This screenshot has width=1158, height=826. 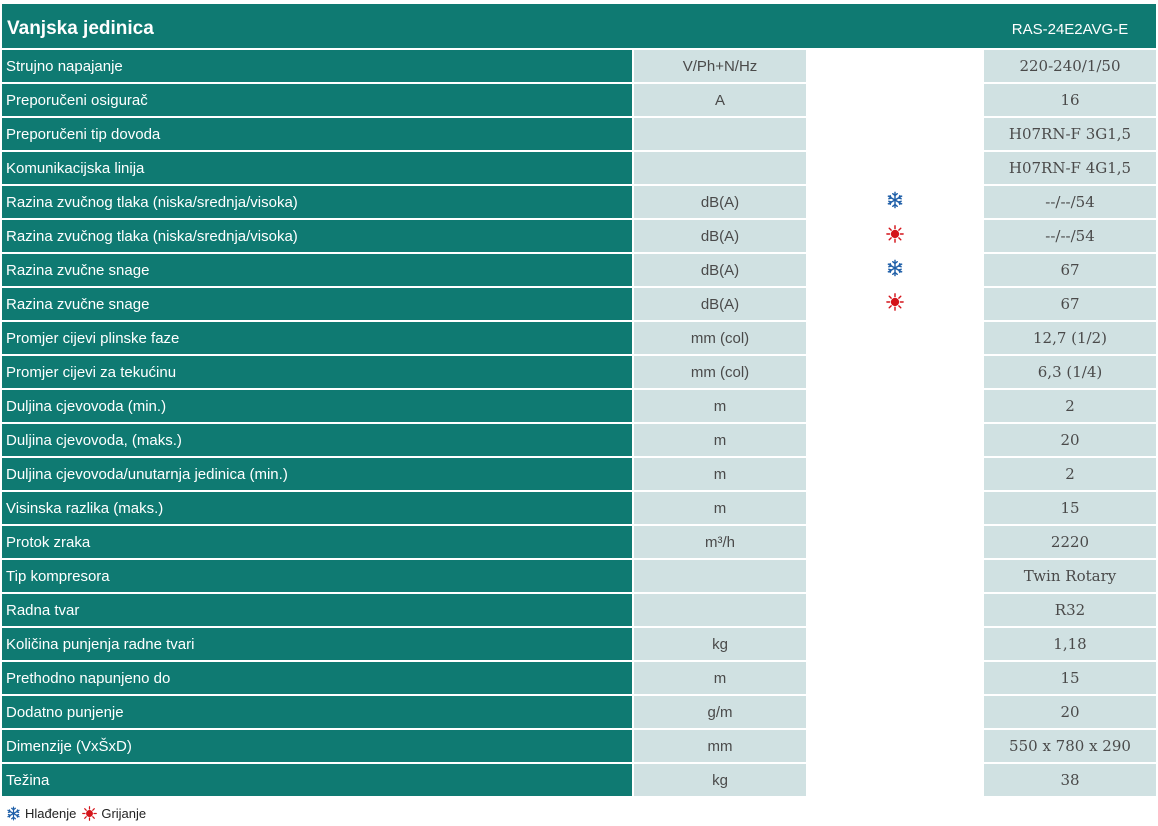 What do you see at coordinates (79, 813) in the screenshot?
I see `legend: Hlađenje Grijanje` at bounding box center [79, 813].